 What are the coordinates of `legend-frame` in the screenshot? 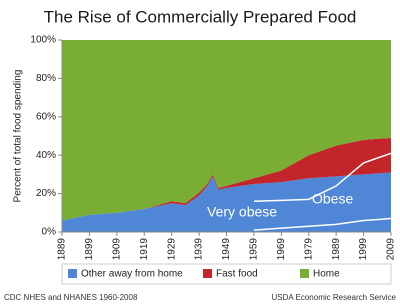 It's located at (226, 274).